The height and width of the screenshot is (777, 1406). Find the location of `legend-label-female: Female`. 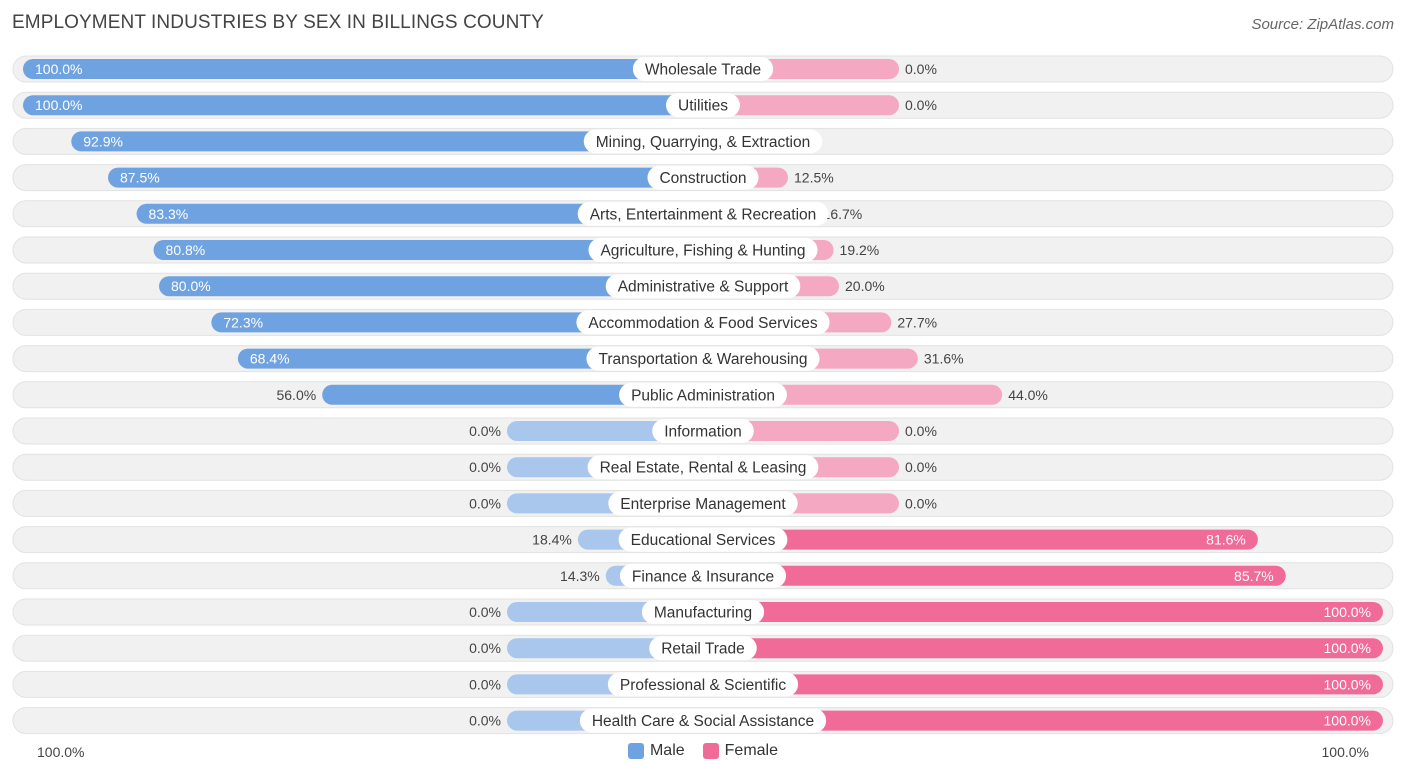

legend-label-female: Female is located at coordinates (751, 750).